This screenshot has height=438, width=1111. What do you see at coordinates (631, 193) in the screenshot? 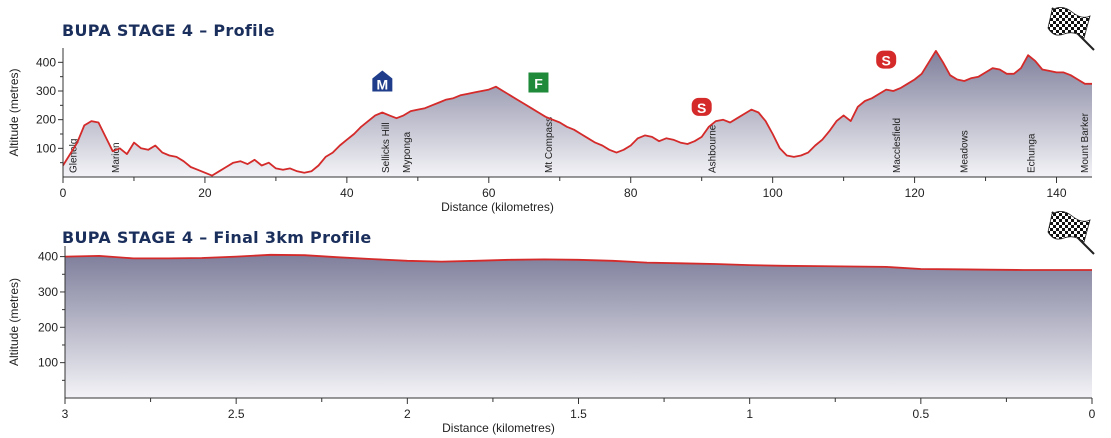
I see `x-tick-label: 80` at bounding box center [631, 193].